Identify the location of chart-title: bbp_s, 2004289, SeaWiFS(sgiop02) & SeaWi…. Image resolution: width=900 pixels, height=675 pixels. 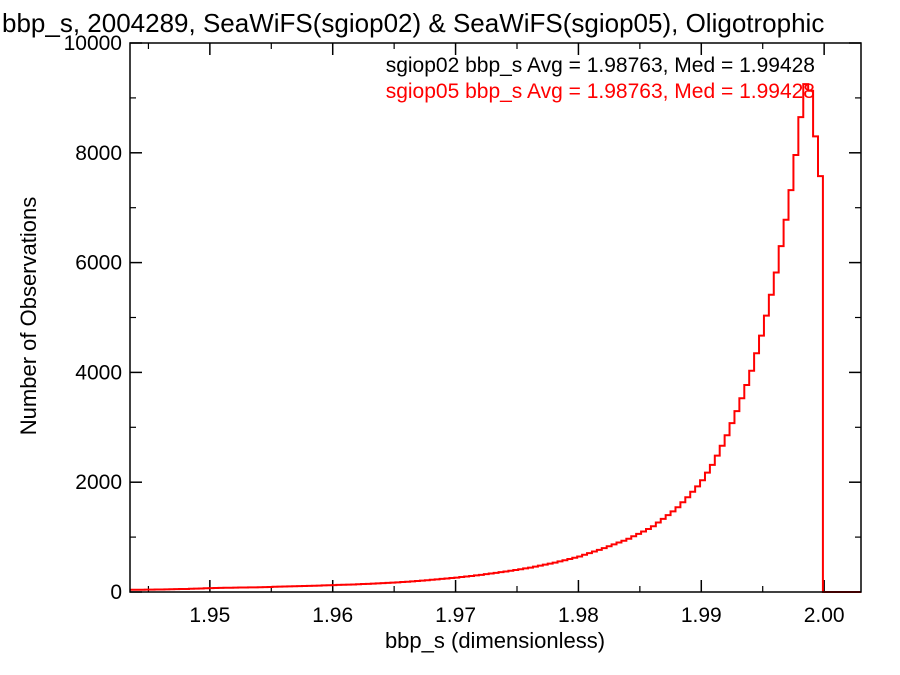
(413, 23).